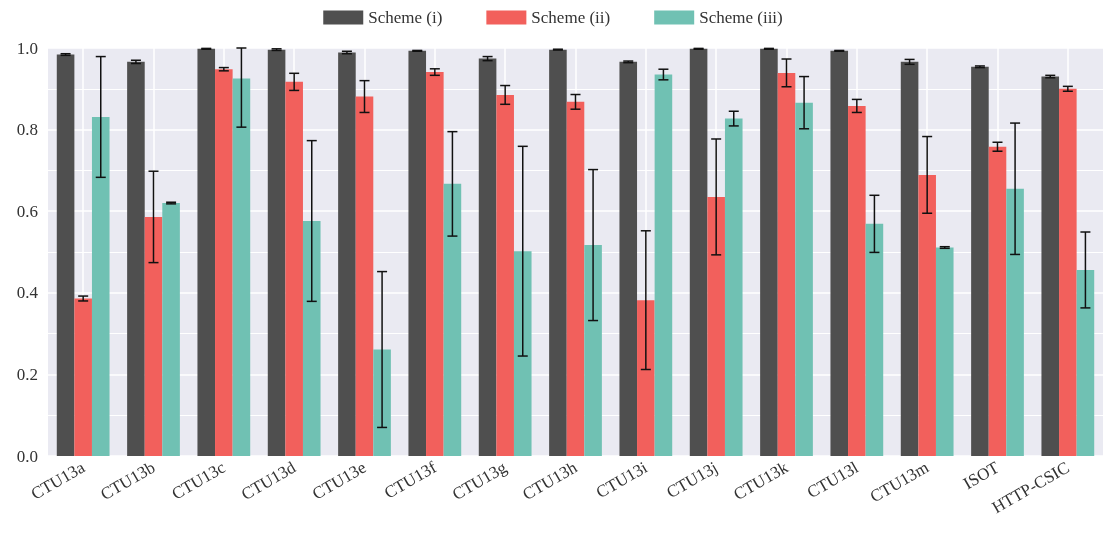 The image size is (1106, 539). Describe the element at coordinates (27, 48) in the screenshot. I see `y-tick-label: 1.0` at that location.